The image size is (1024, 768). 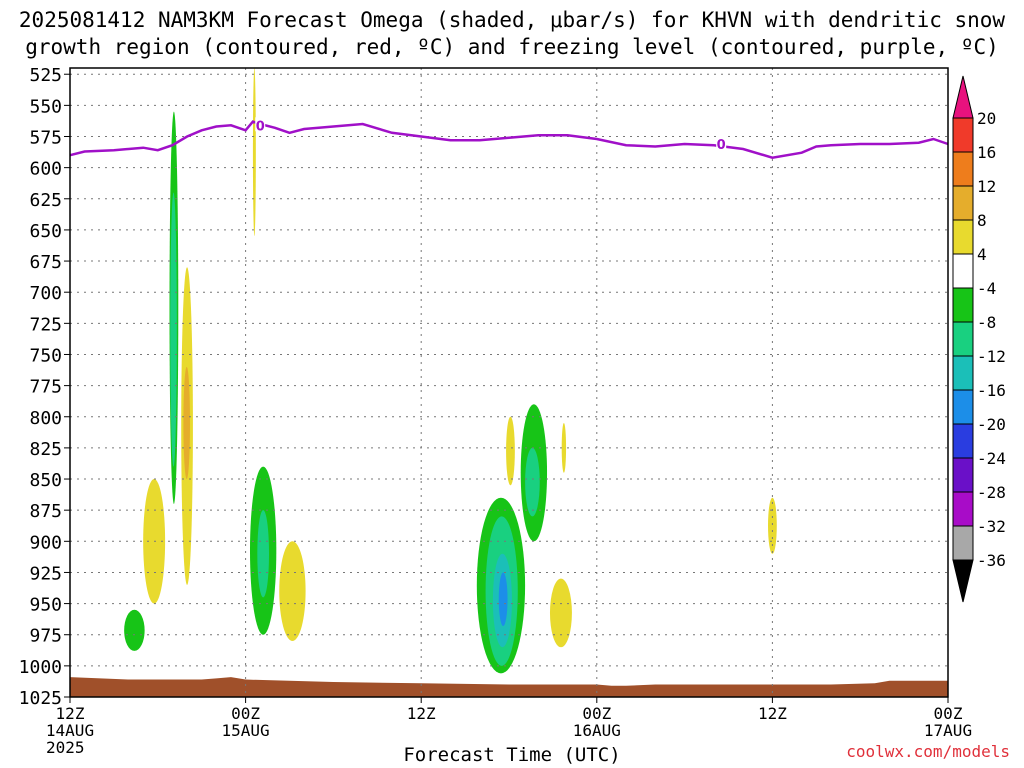 I want to click on x-tick-label: 15AUG, so click(x=246, y=730).